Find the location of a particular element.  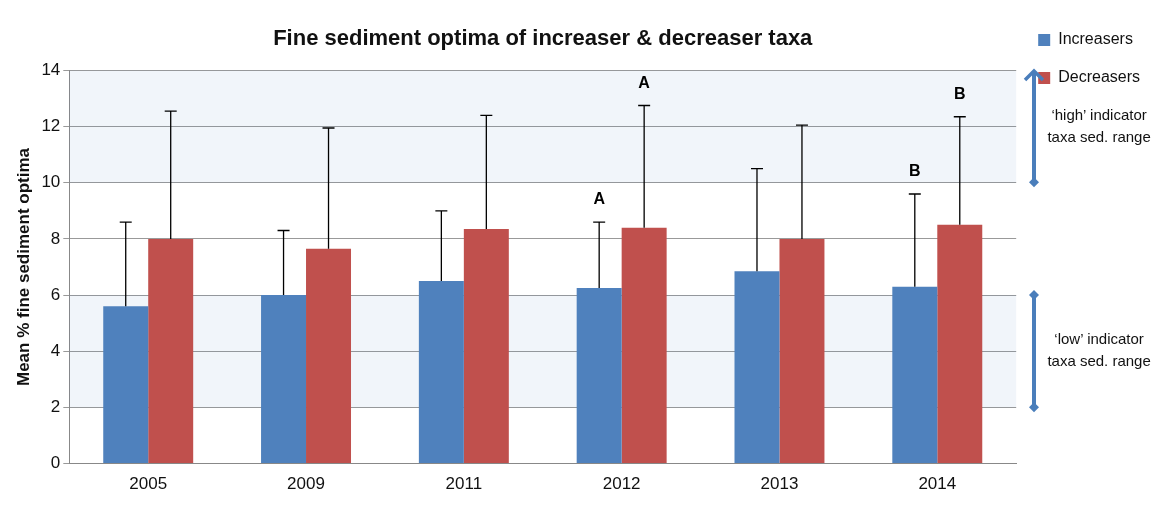

y-tick-label: 0 is located at coordinates (55, 463).